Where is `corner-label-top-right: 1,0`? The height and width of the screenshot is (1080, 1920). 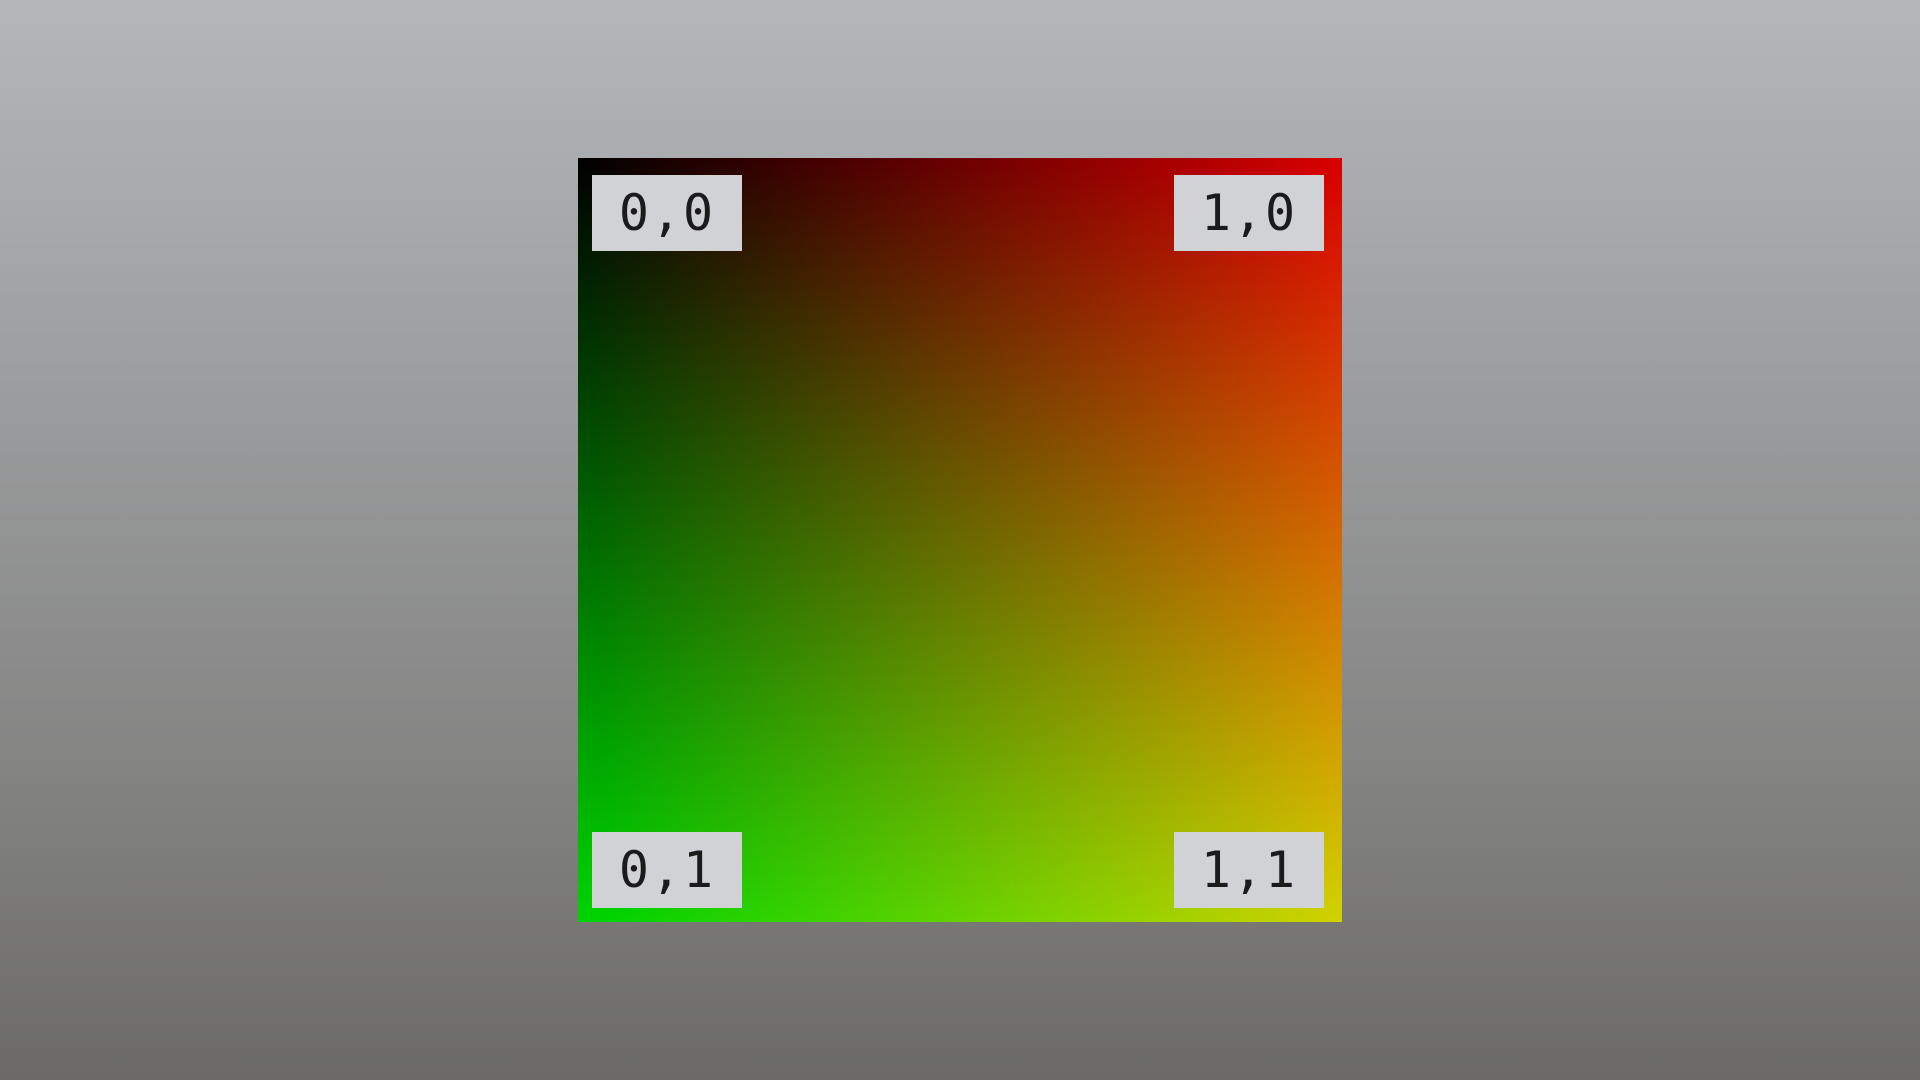
corner-label-top-right: 1,0 is located at coordinates (1249, 213).